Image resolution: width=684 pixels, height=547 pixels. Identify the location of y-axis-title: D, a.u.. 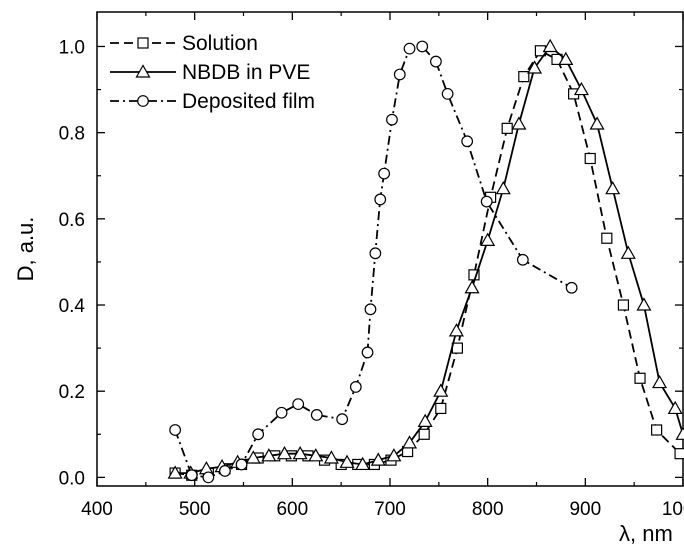
(25, 249).